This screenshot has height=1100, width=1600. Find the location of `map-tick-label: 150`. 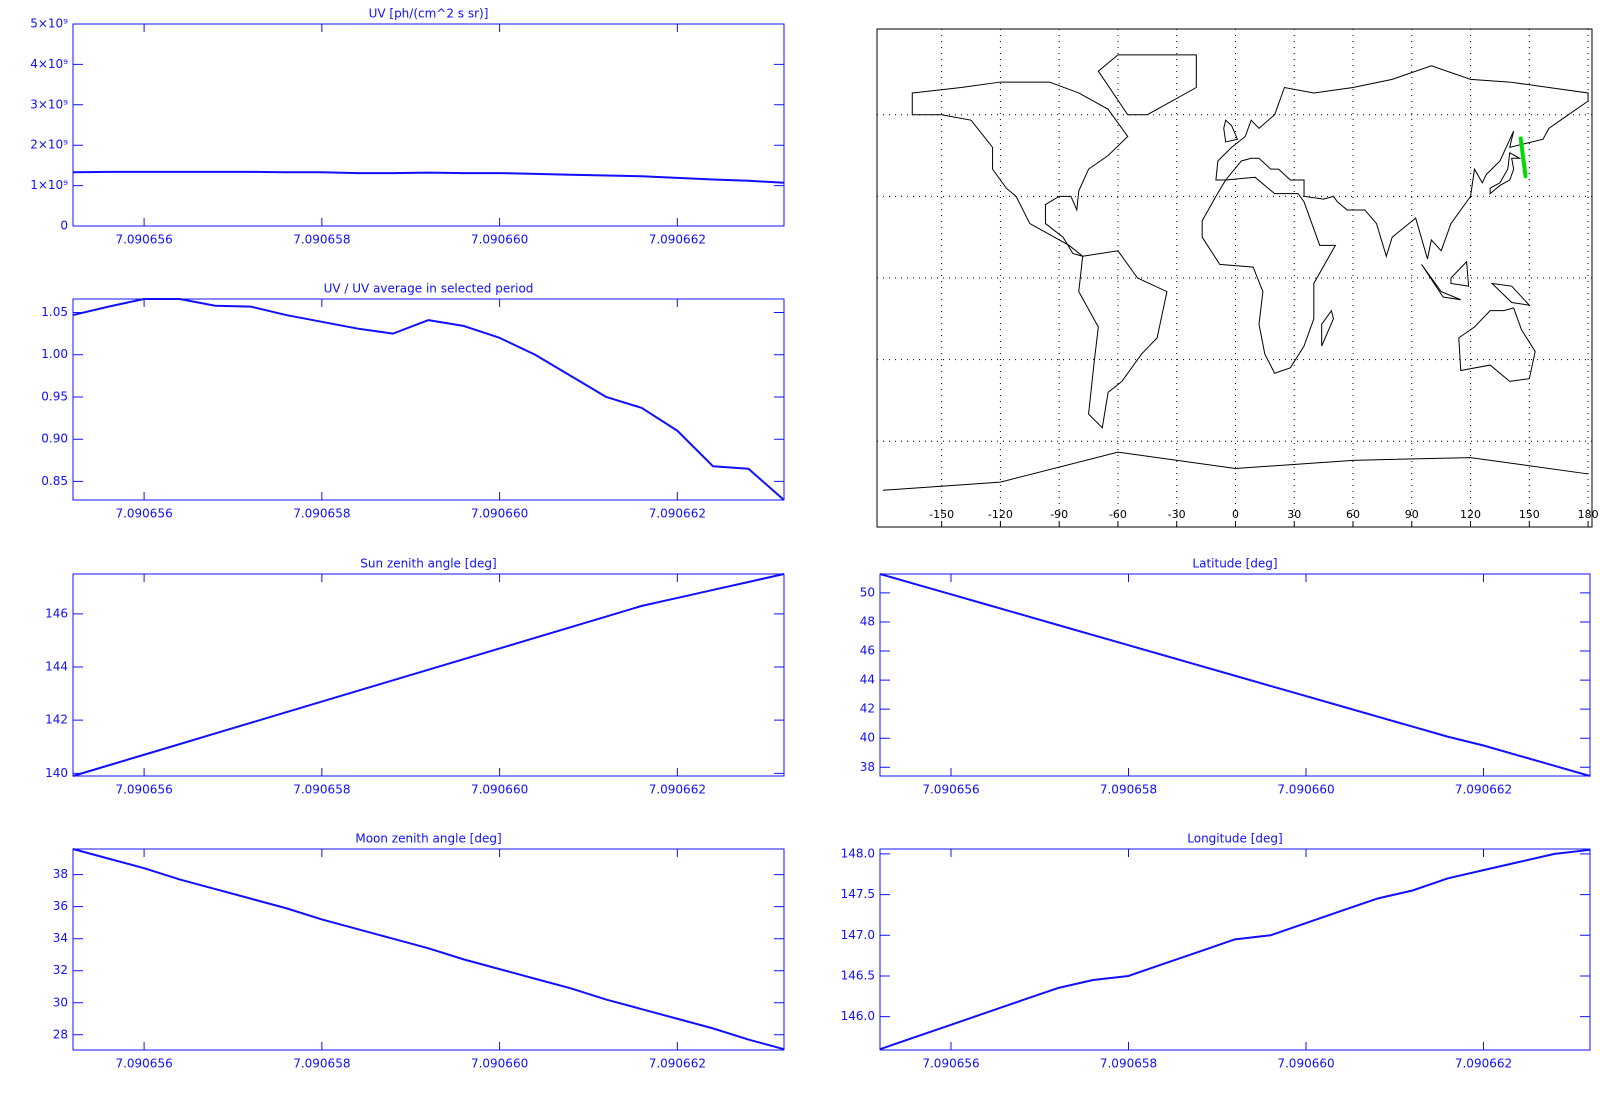

map-tick-label: 150 is located at coordinates (1529, 514).